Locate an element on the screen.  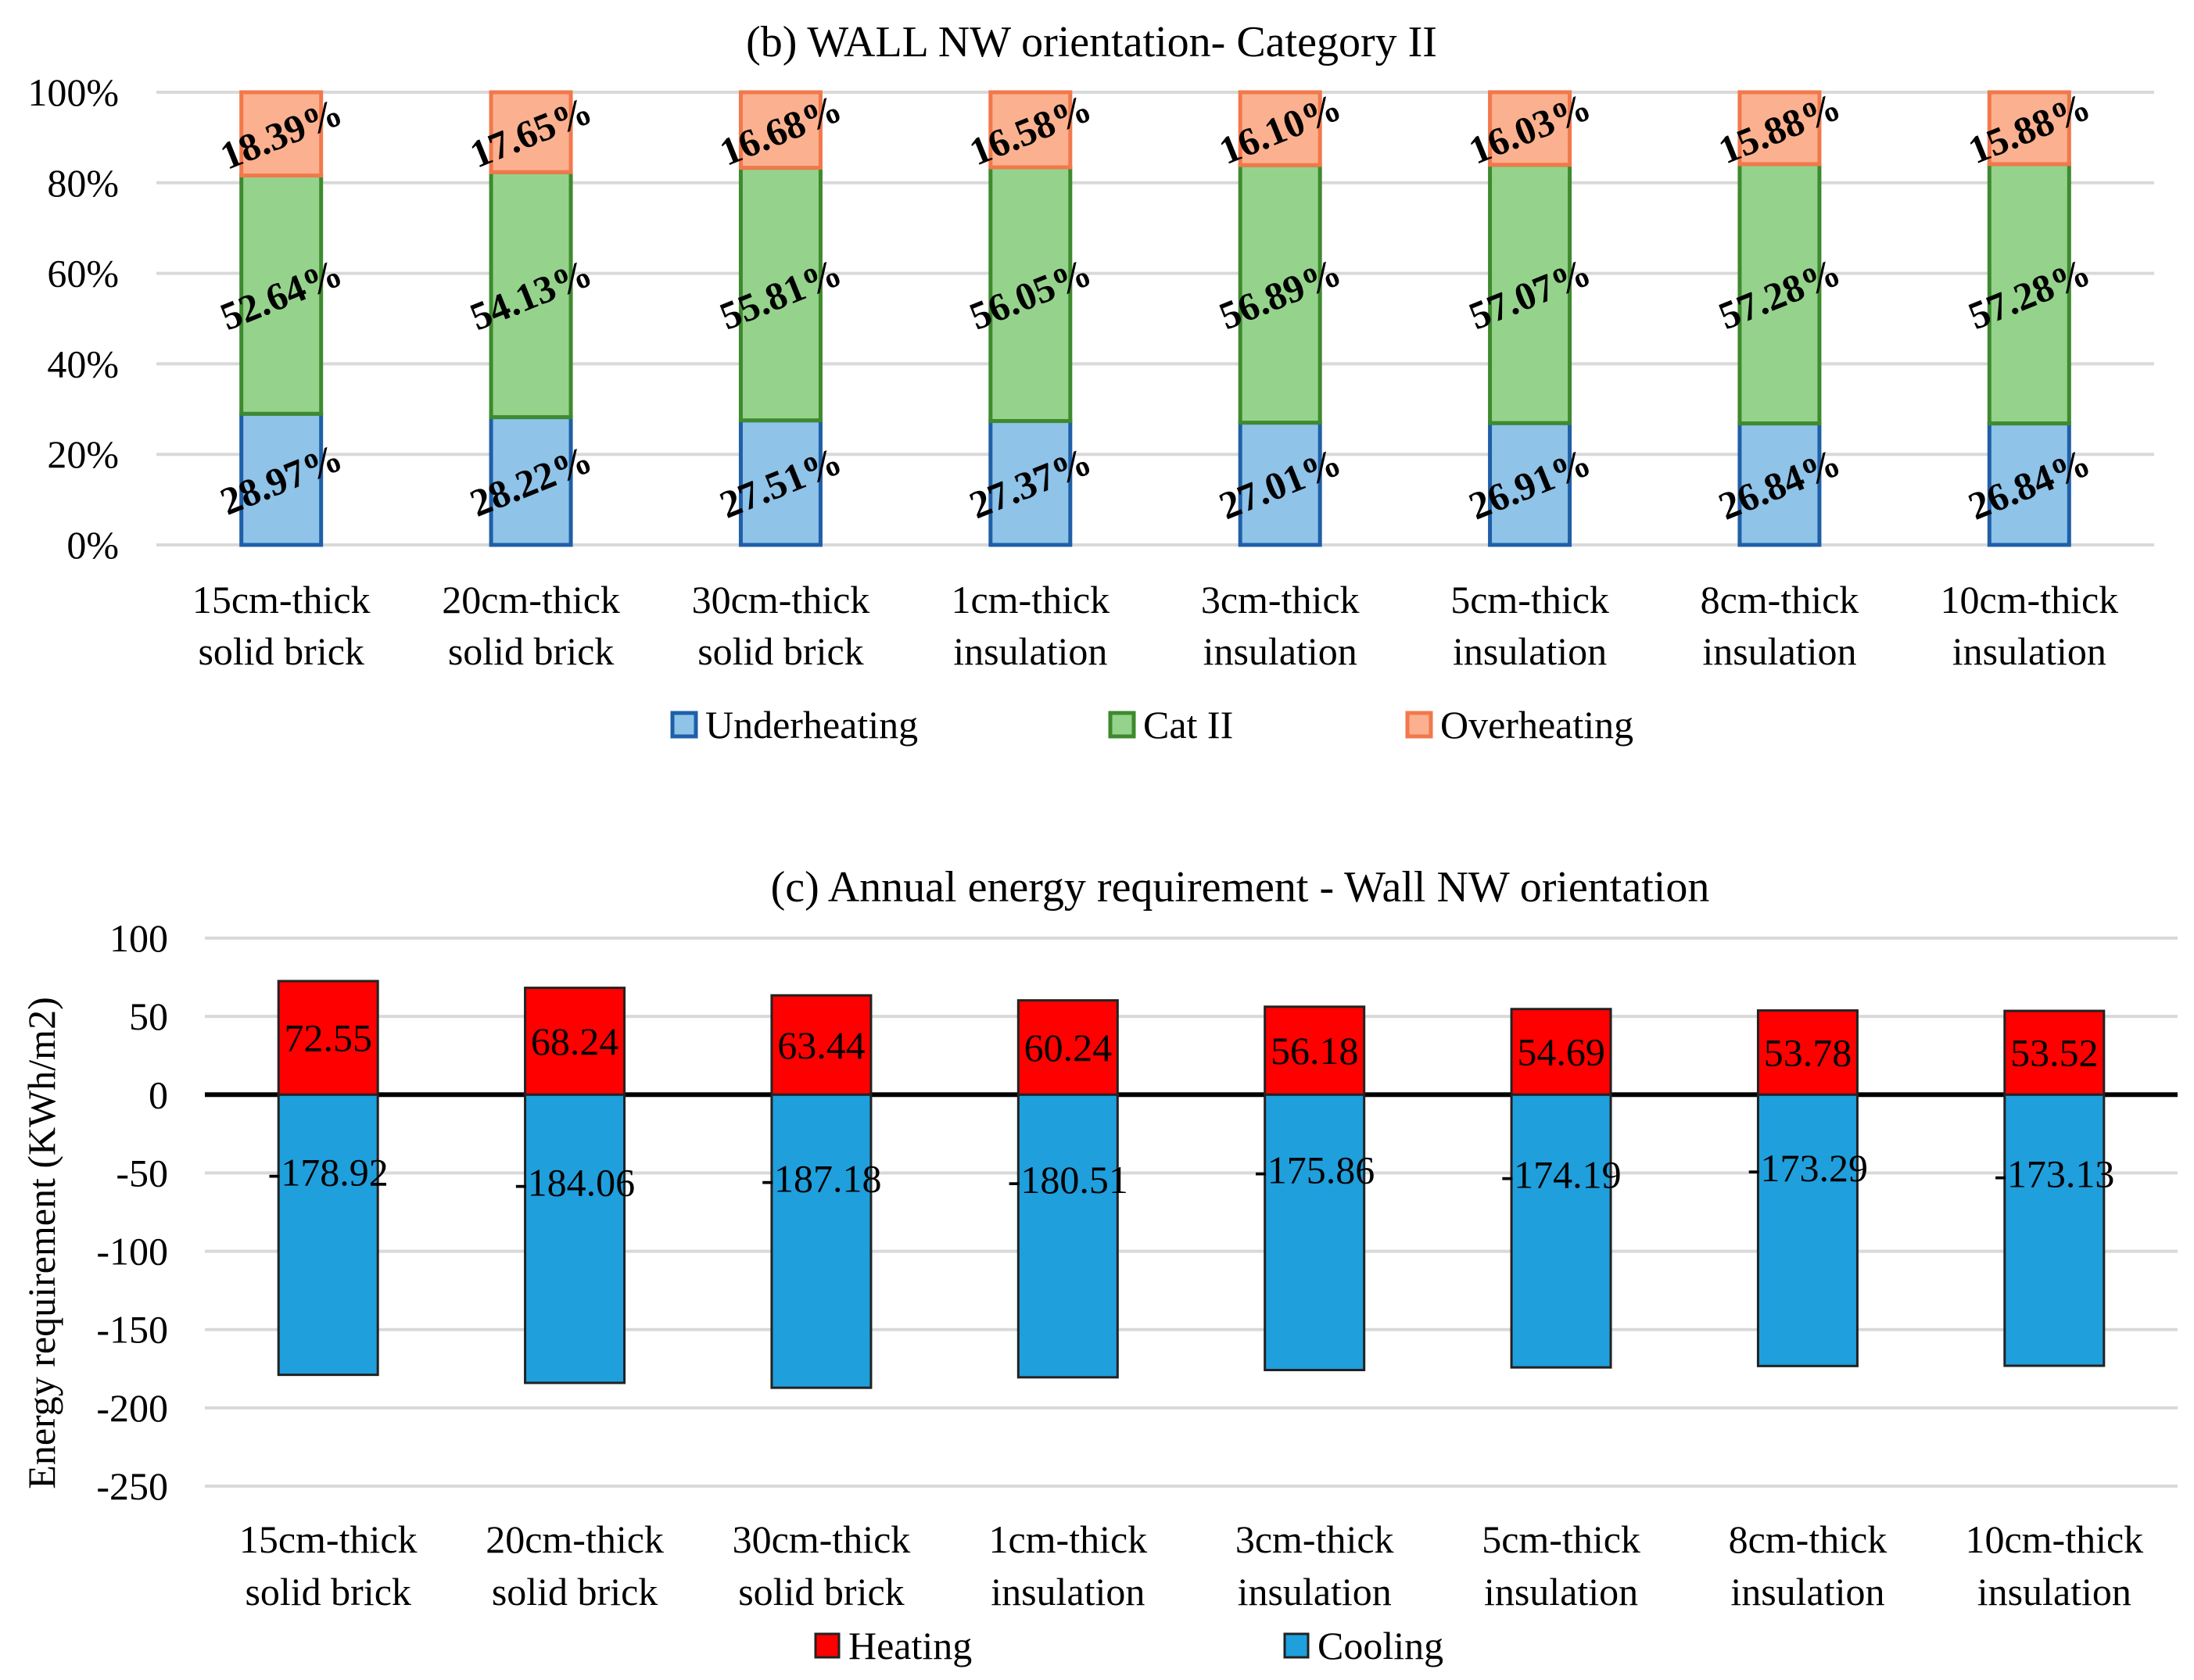
chart-c-data-label: -178.92 is located at coordinates (328, 1172).